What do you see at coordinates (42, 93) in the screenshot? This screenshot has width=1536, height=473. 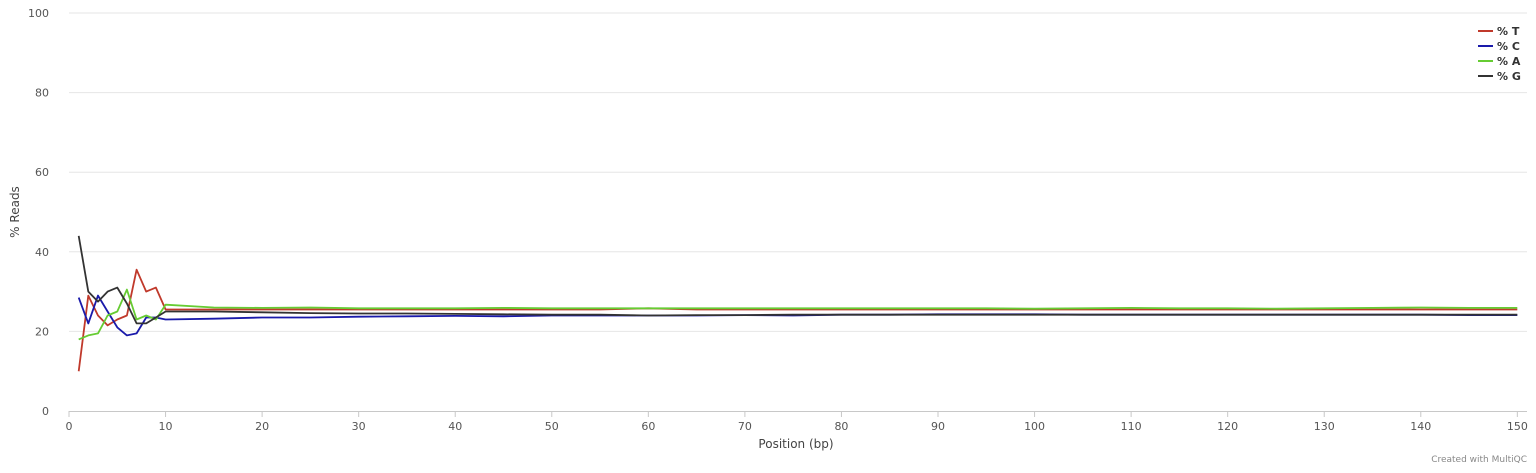 I see `y-tick-label: 80` at bounding box center [42, 93].